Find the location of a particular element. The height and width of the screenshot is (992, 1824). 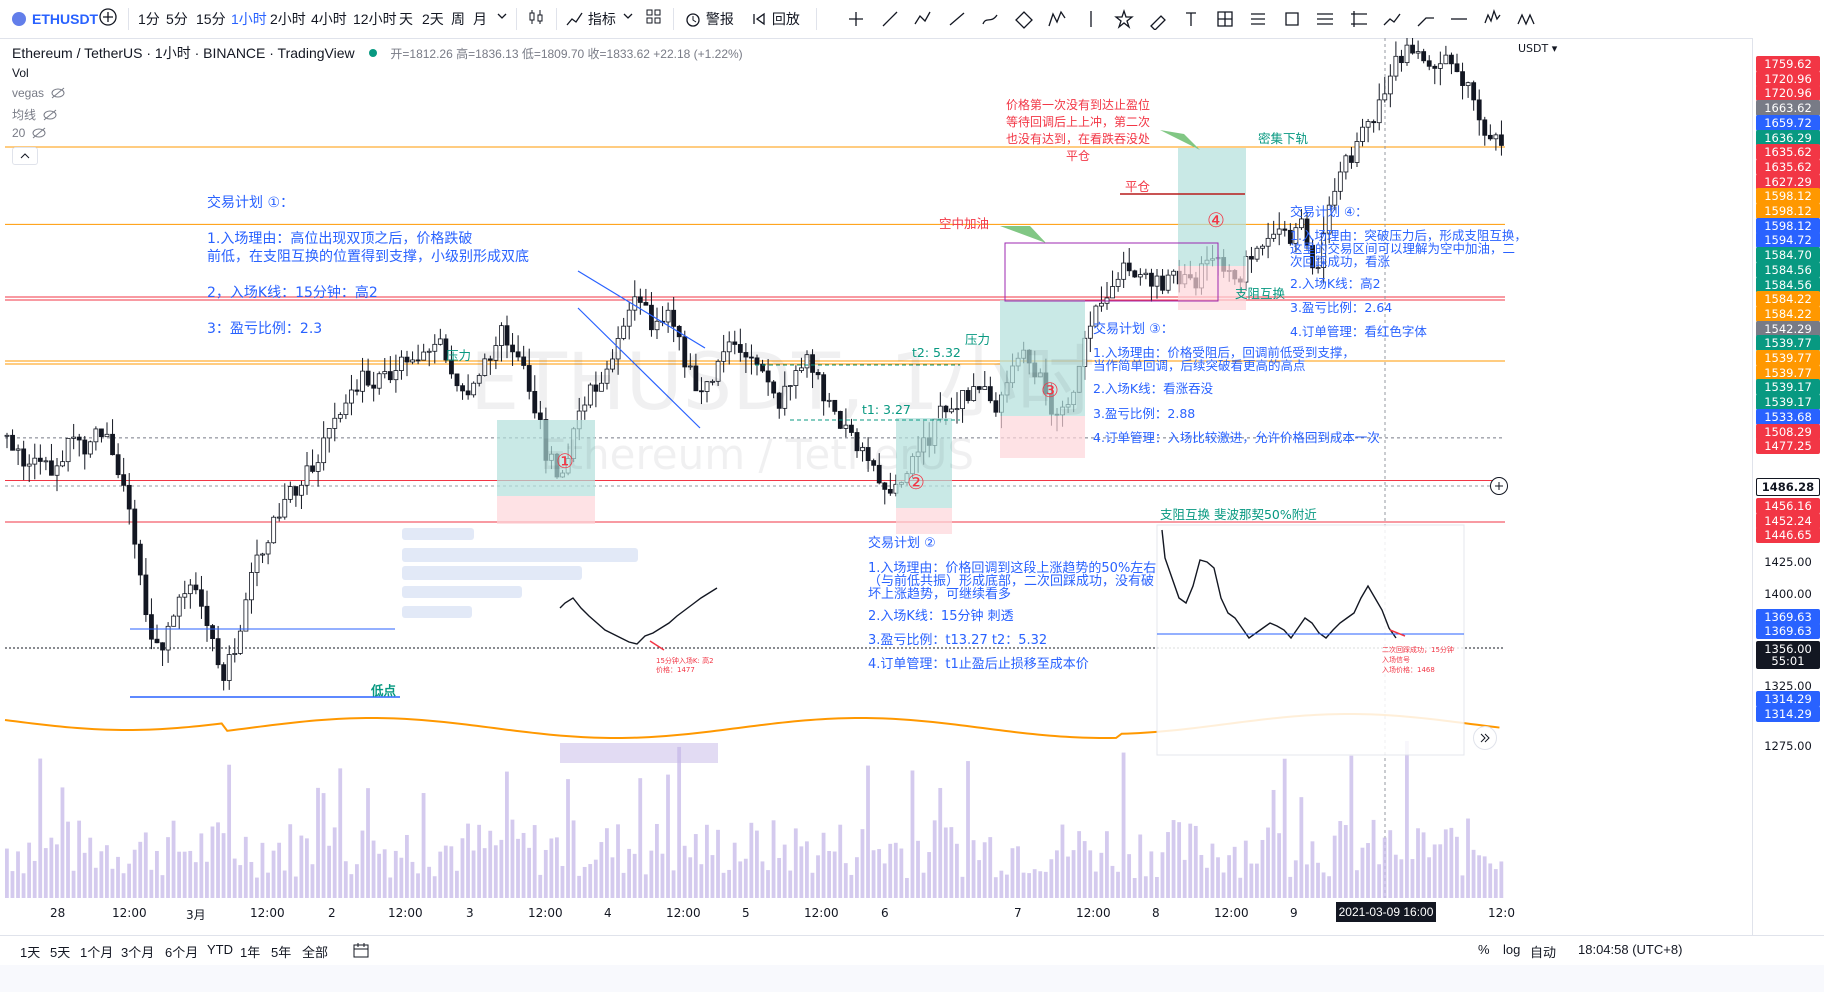

range-button-5: YTD is located at coordinates (220, 949).